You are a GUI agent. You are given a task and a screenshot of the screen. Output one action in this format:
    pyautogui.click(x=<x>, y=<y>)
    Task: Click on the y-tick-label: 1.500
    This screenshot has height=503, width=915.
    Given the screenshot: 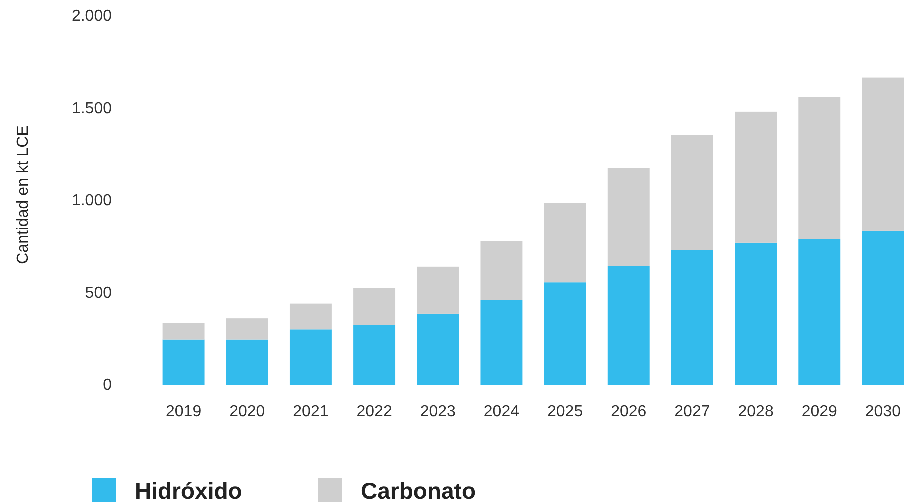 What is the action you would take?
    pyautogui.click(x=92, y=109)
    